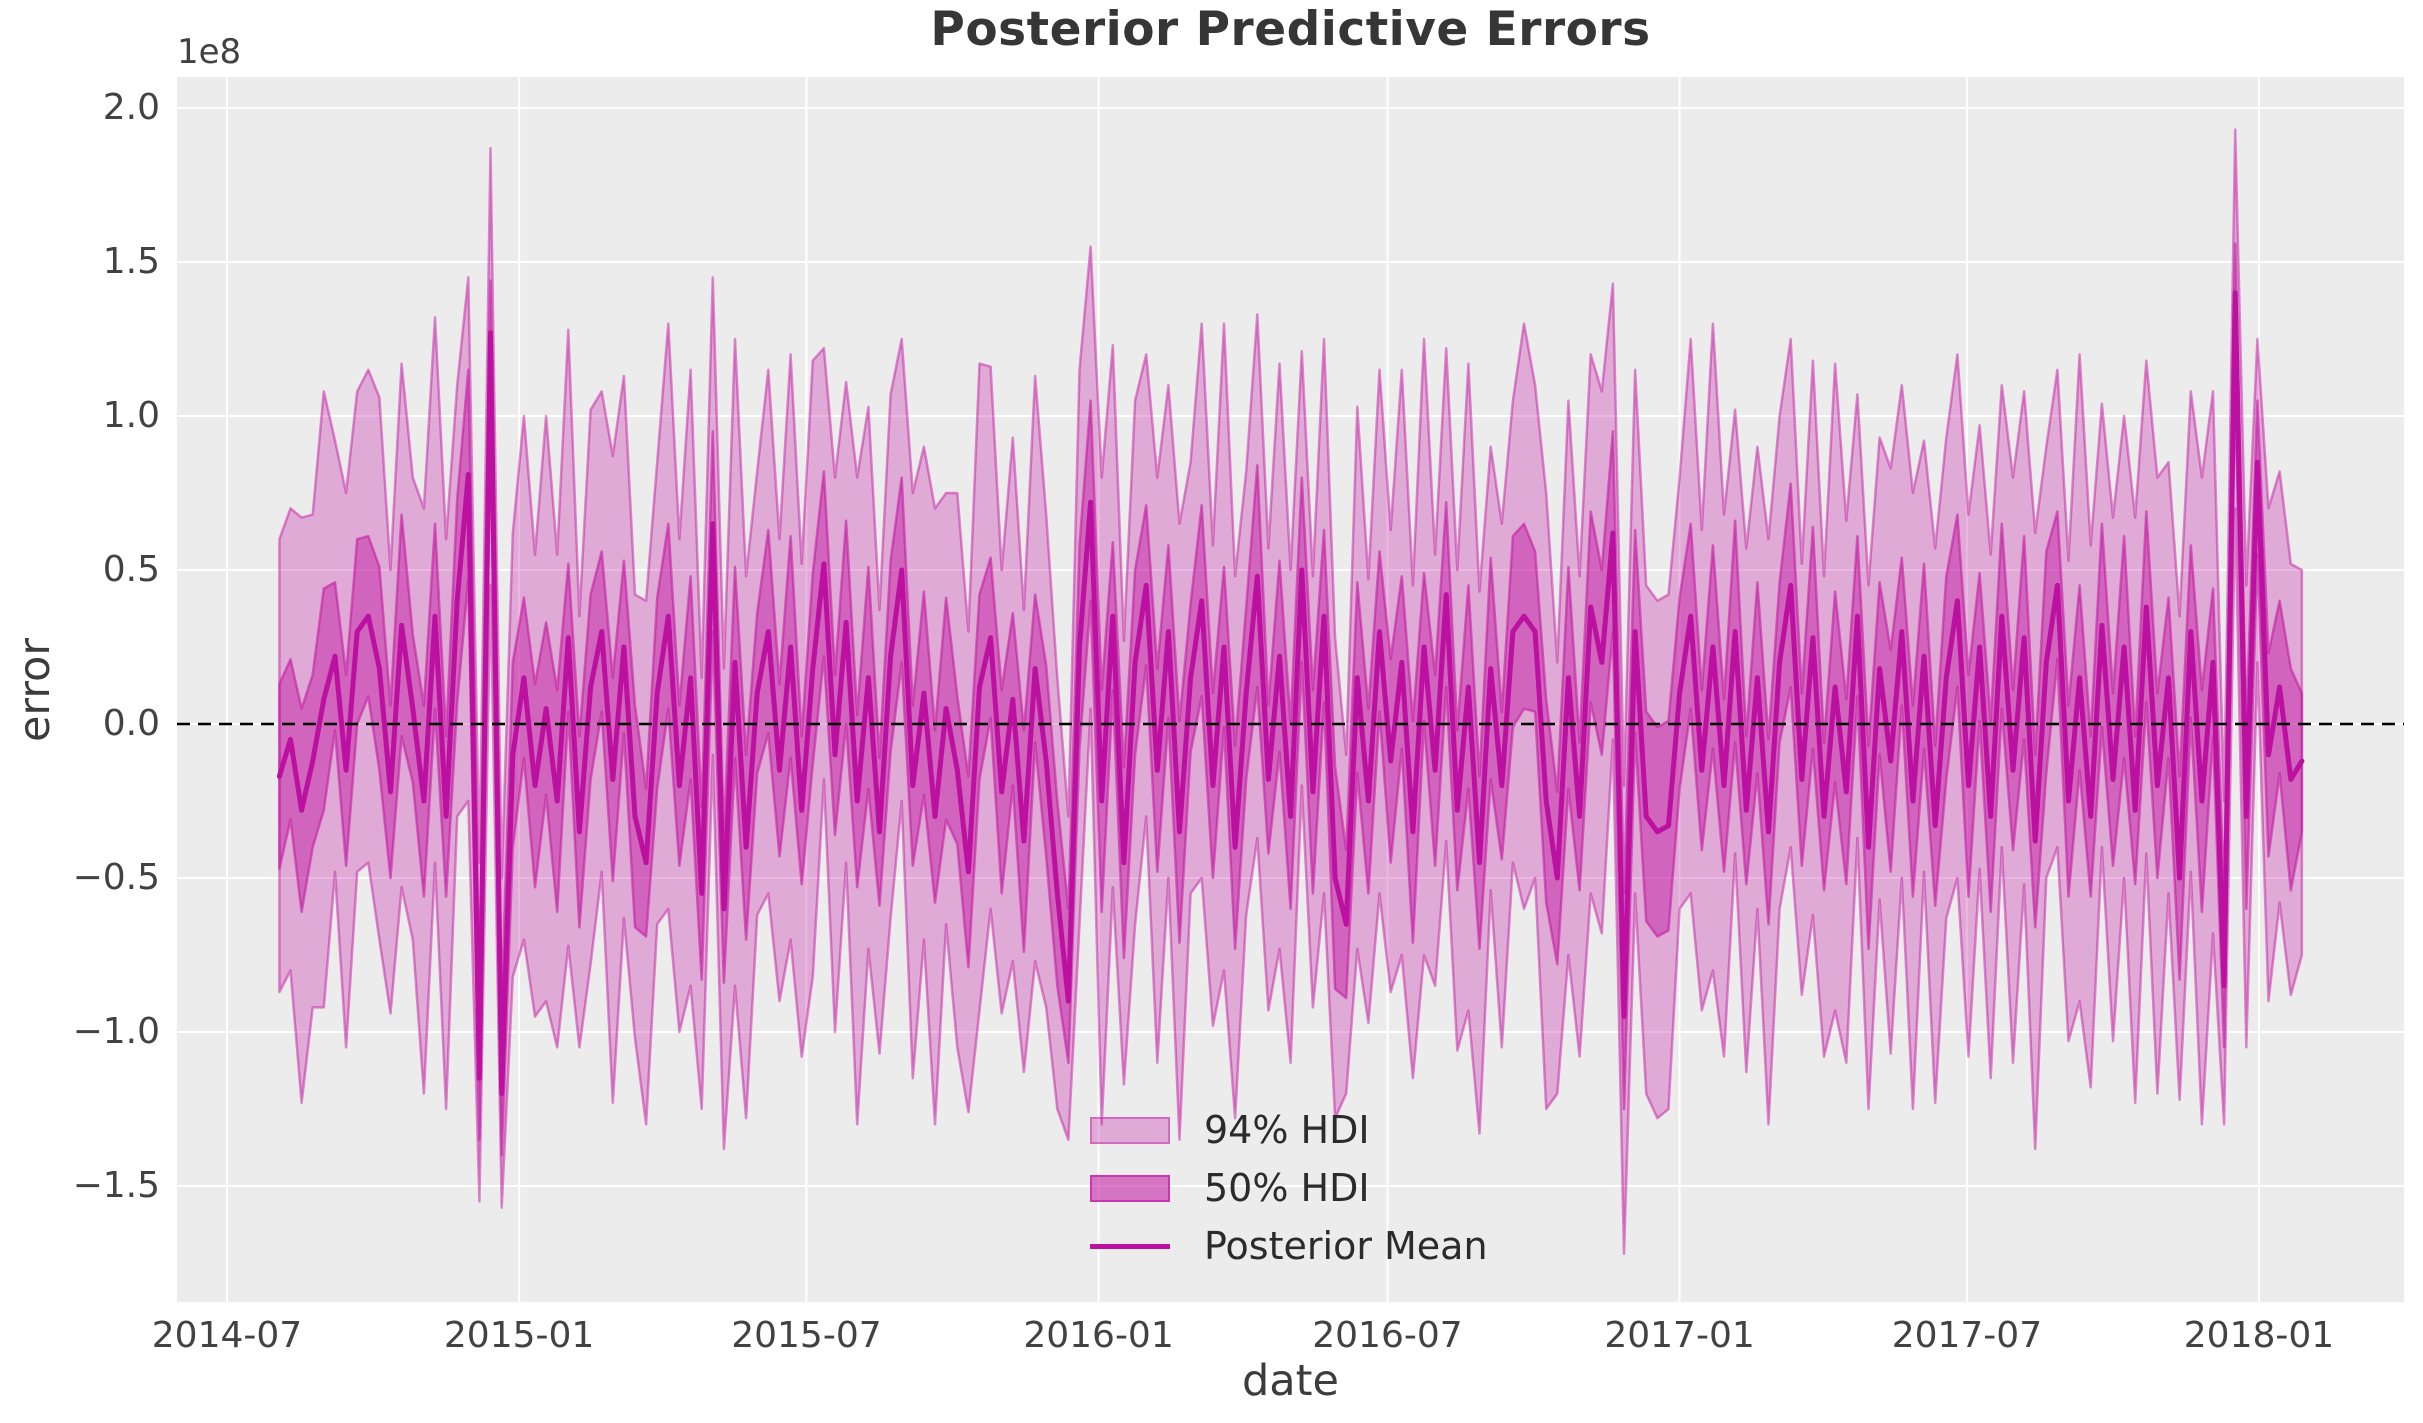 This screenshot has width=2423, height=1423. What do you see at coordinates (1679, 1335) in the screenshot?
I see `x-tick-label: 2017-01` at bounding box center [1679, 1335].